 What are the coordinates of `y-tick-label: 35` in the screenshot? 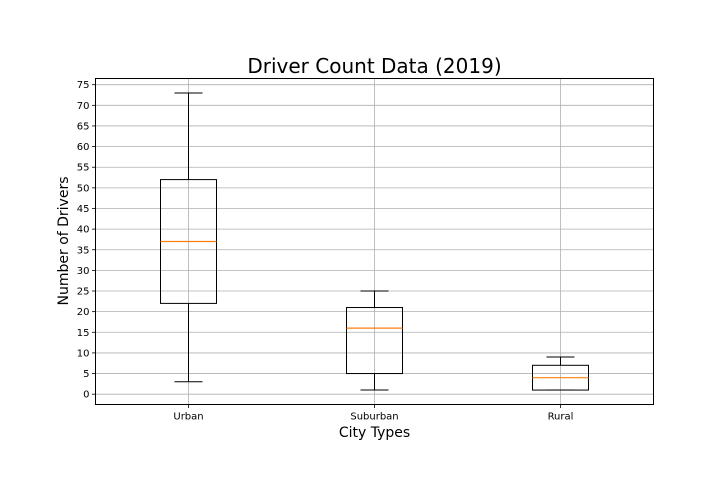 It's located at (83, 250).